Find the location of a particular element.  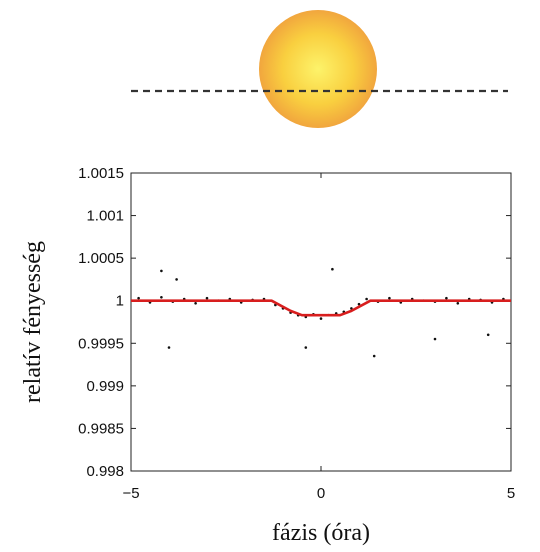

y-tick-label: 0.9985 is located at coordinates (101, 428).